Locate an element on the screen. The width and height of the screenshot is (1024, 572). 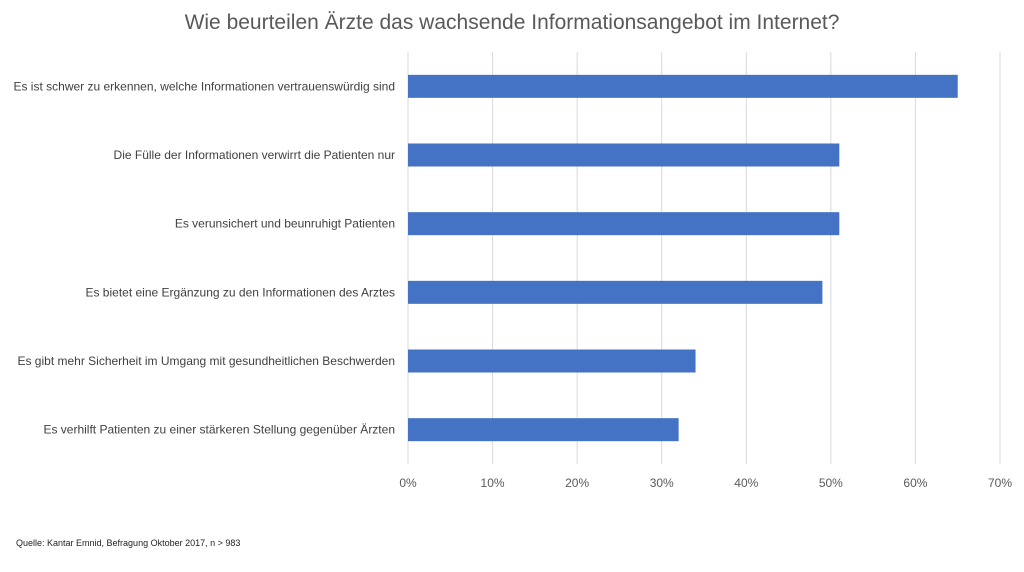
x-tick-label: 0% is located at coordinates (408, 483).